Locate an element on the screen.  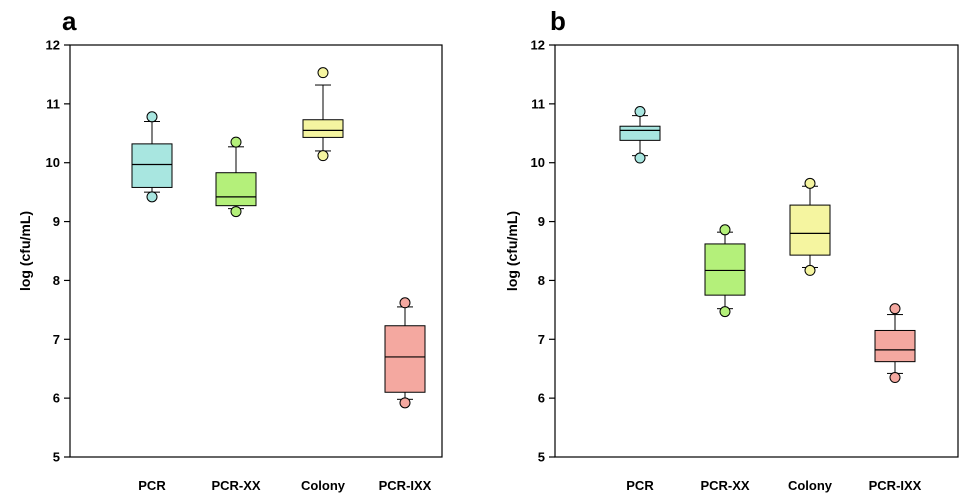
panel-letter: a is located at coordinates (69, 21).